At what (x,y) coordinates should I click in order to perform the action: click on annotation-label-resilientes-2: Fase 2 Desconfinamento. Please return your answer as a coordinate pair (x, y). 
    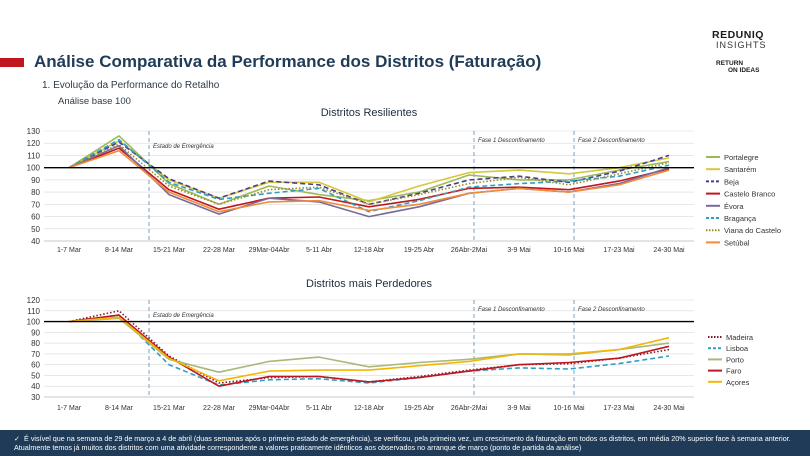
    Looking at the image, I should click on (611, 141).